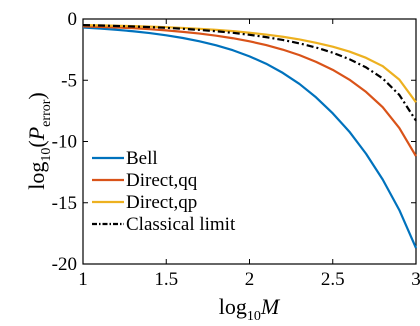 The height and width of the screenshot is (326, 420). Describe the element at coordinates (64, 264) in the screenshot. I see `y-tick-label: -20` at that location.